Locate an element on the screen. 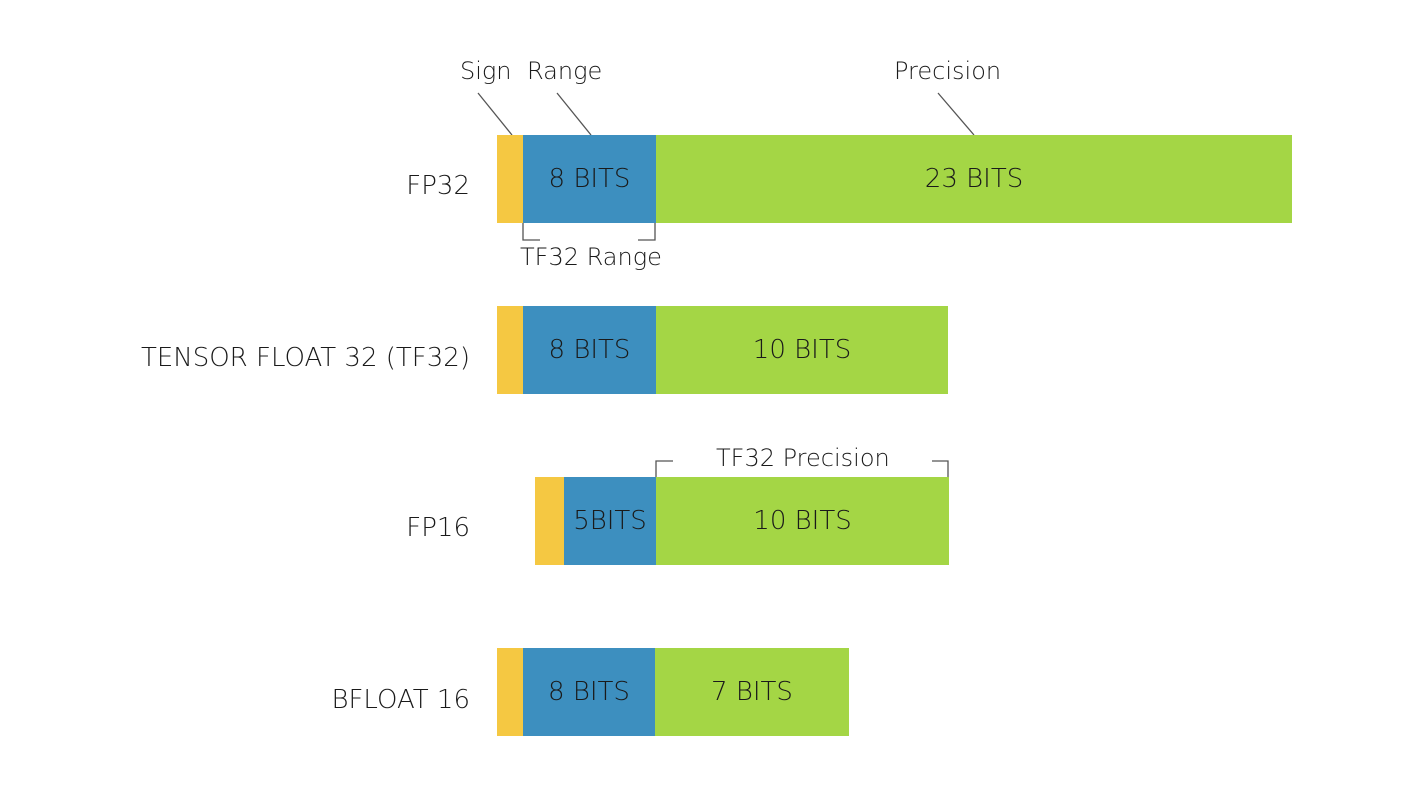 The width and height of the screenshot is (1408, 806). tf32-range-annotation: TF32 Range is located at coordinates (591, 257).